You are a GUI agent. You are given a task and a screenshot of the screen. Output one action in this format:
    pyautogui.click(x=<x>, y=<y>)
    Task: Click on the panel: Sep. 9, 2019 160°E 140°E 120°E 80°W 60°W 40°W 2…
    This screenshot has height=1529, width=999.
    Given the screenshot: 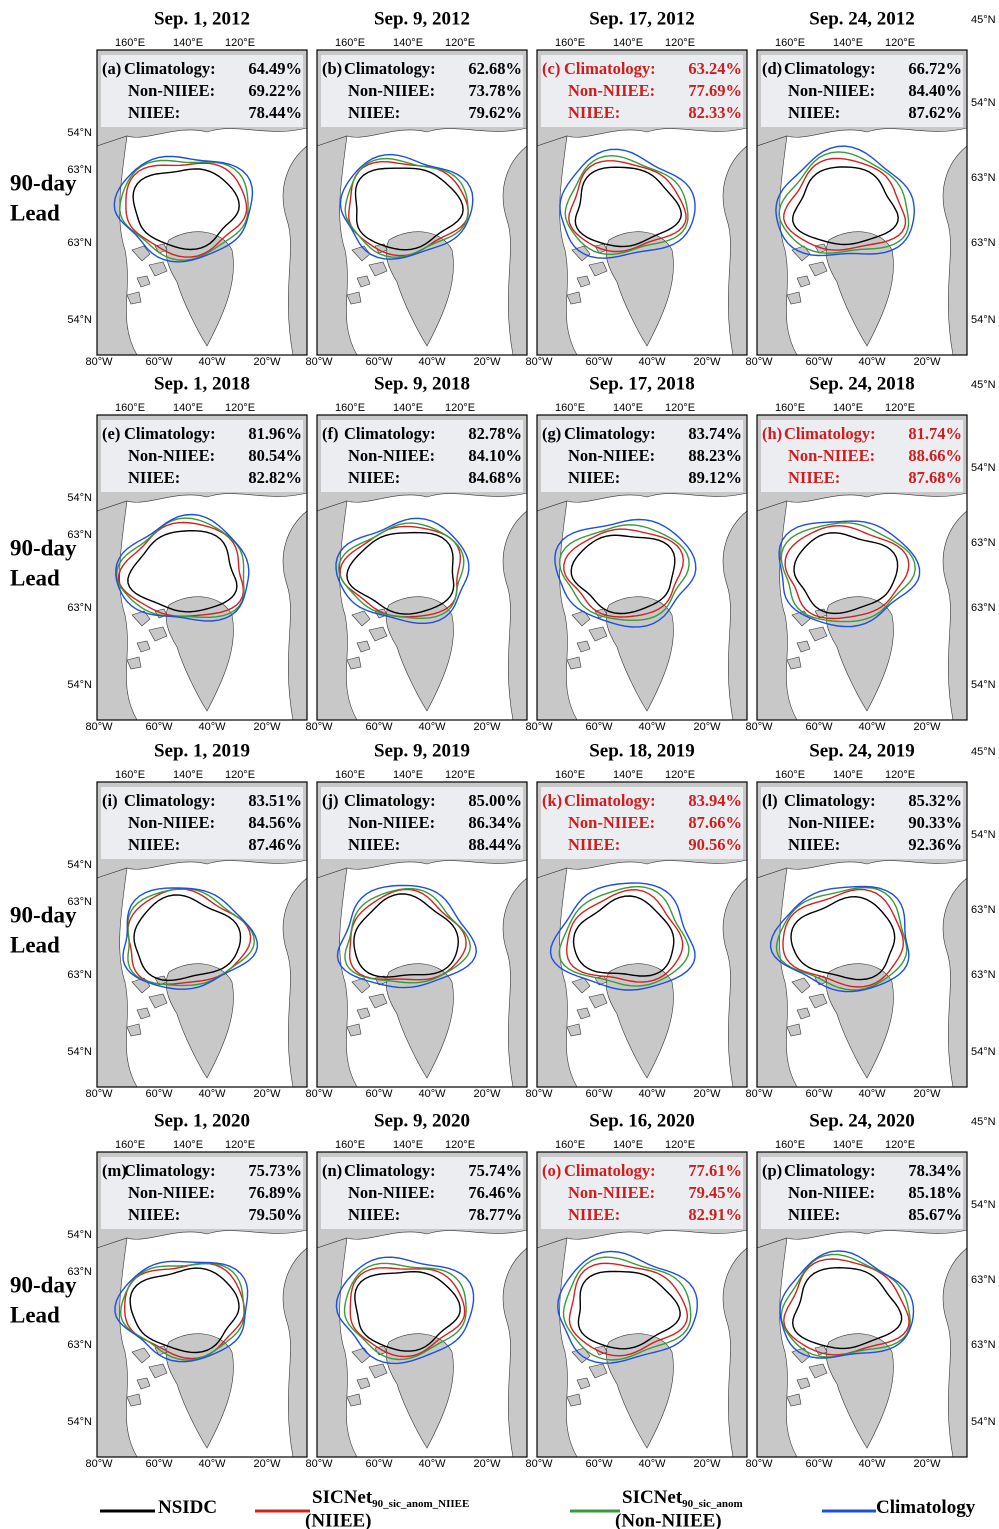 What is the action you would take?
    pyautogui.click(x=416, y=920)
    